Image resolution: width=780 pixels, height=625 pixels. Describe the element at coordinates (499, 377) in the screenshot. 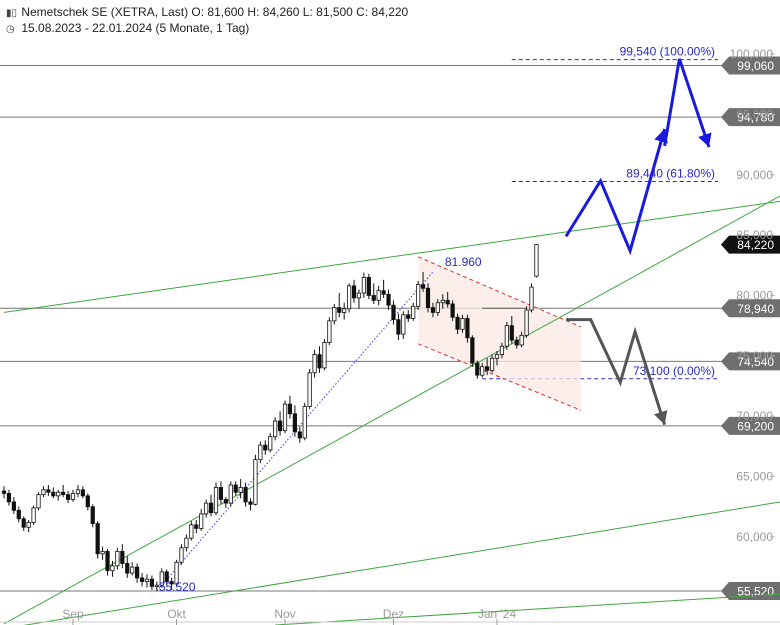

I see `channel-lower-line` at that location.